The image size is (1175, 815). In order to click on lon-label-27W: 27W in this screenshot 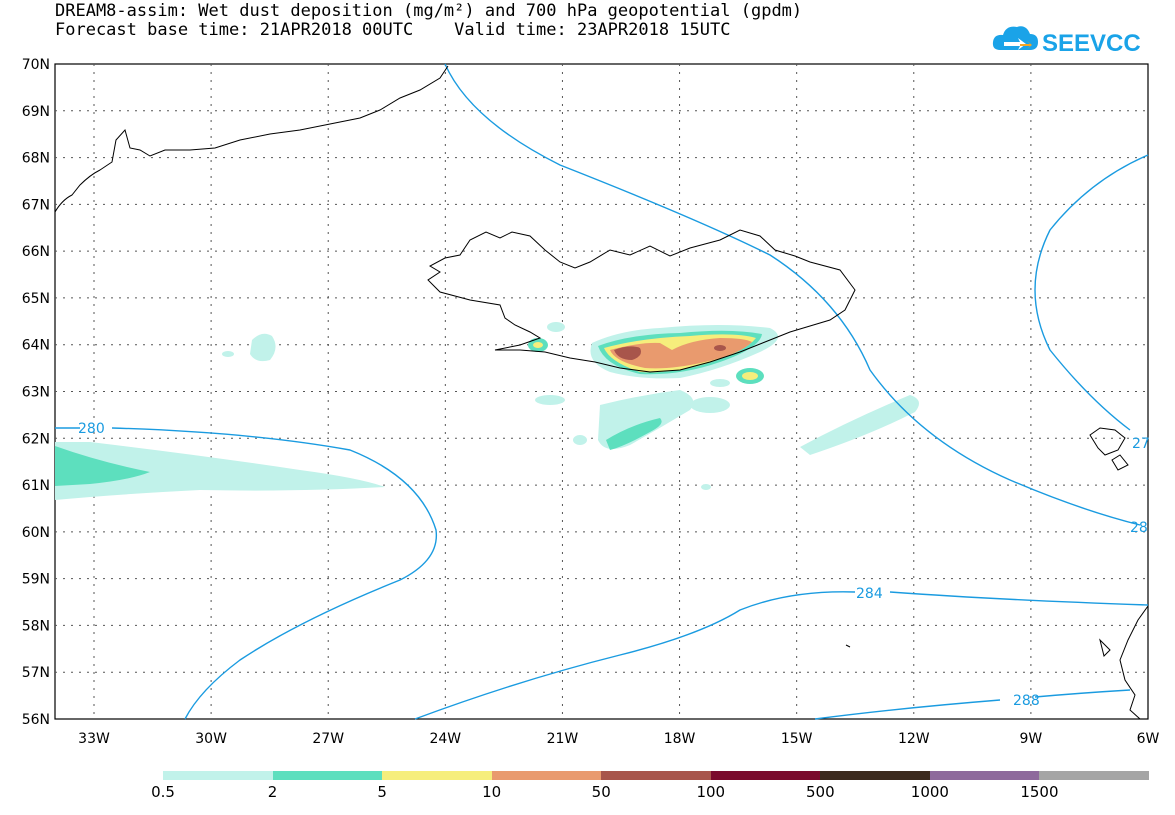, I will do `click(328, 739)`.